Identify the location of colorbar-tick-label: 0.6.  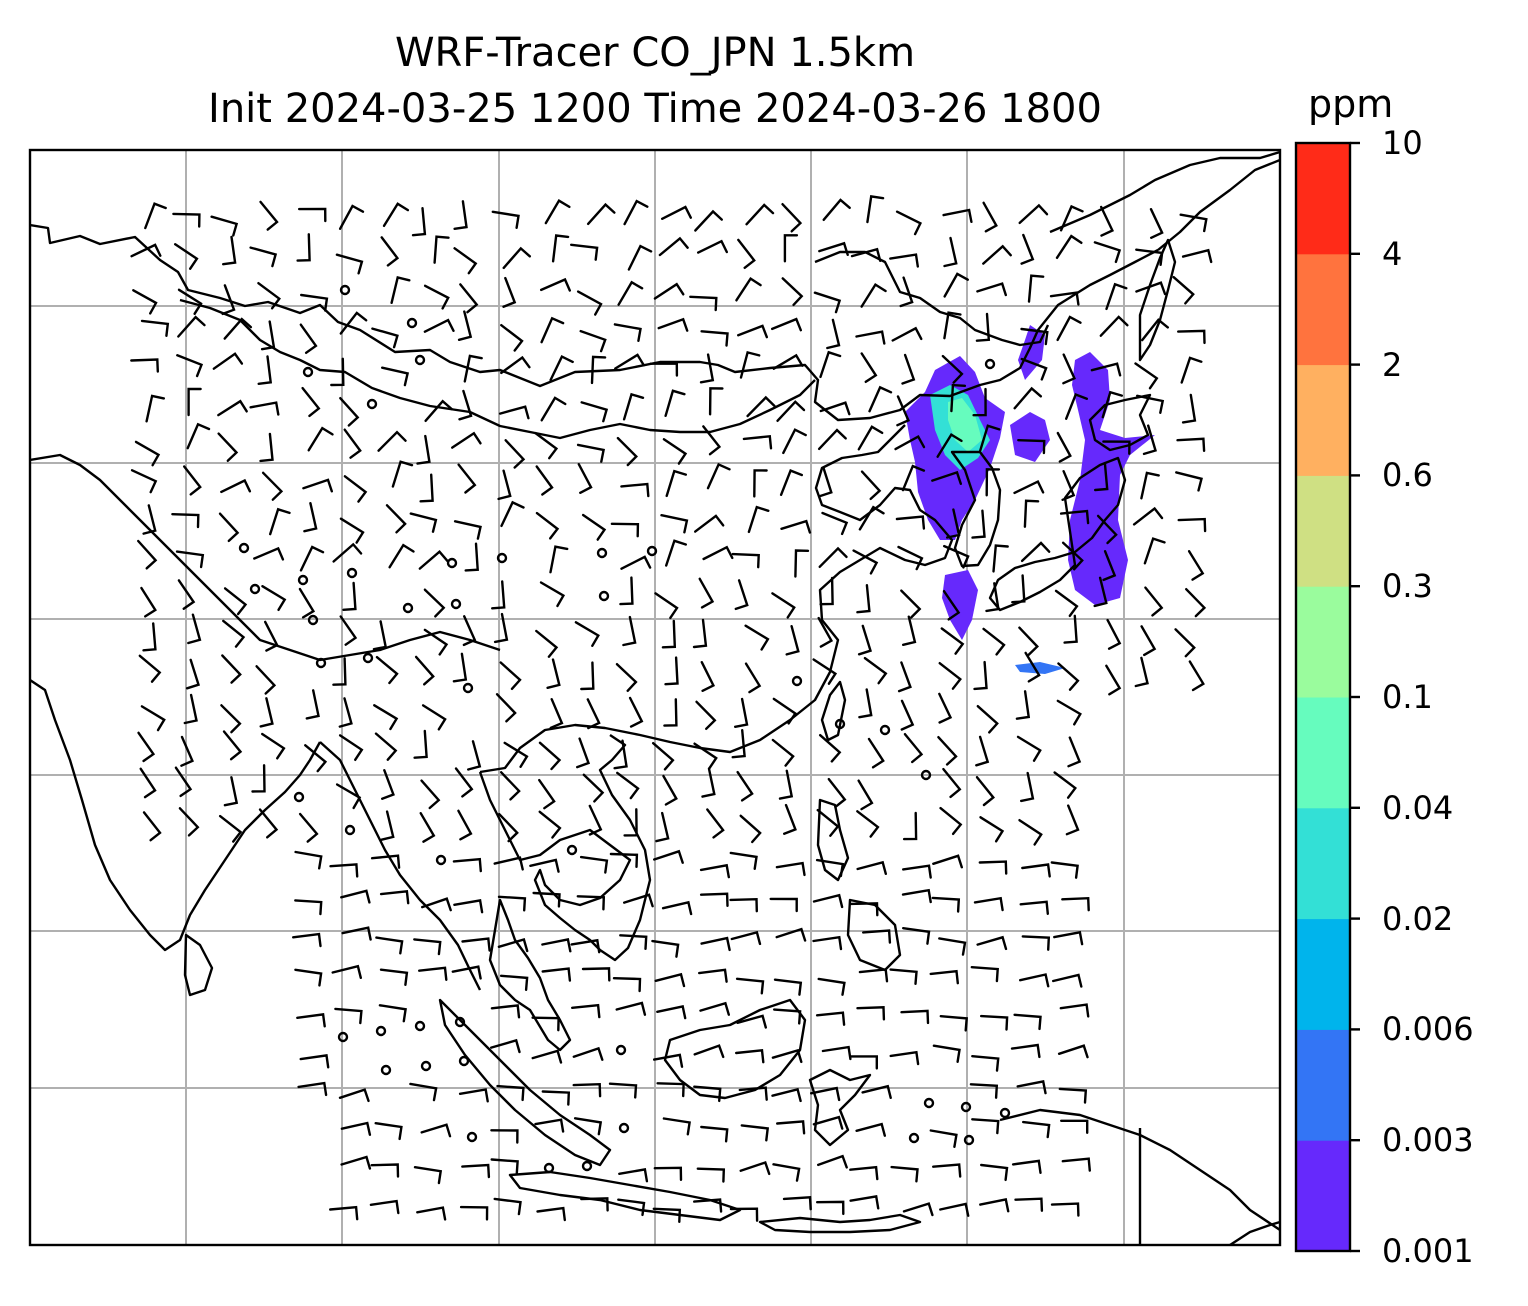
(1407, 475).